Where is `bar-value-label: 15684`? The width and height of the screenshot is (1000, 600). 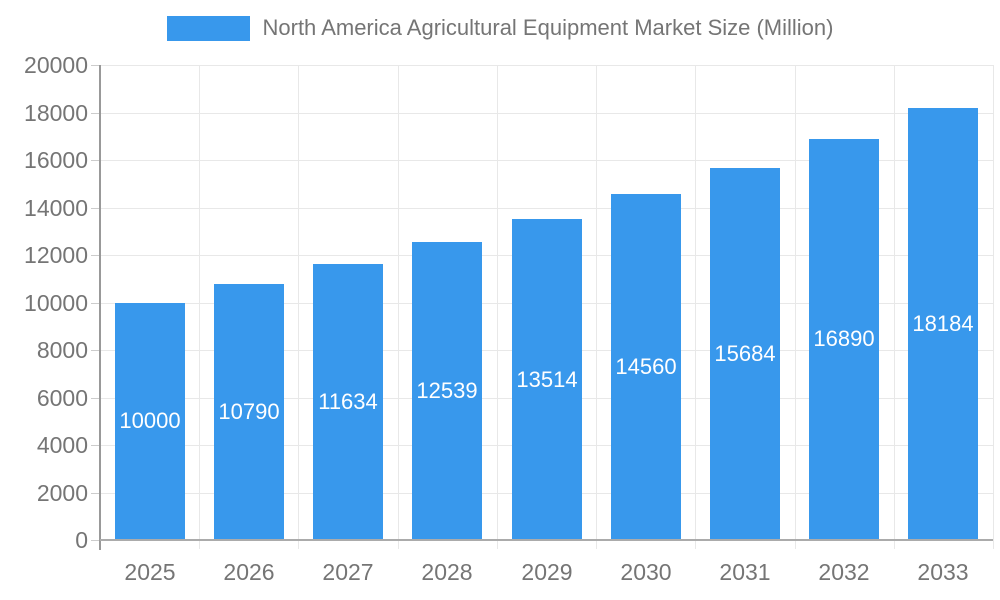 bar-value-label: 15684 is located at coordinates (745, 353).